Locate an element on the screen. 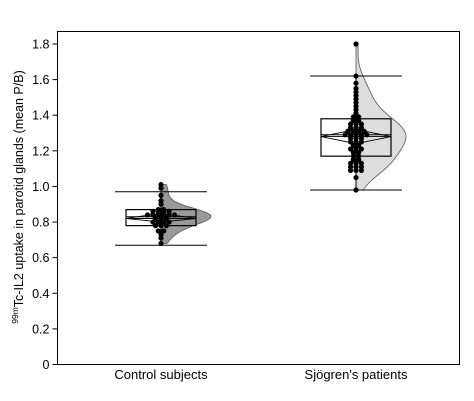  y-axis: 0 0.2 0.4 0.6 0.8 1.0 1.2 1.4 1.6 1.8 is located at coordinates (45, 205).